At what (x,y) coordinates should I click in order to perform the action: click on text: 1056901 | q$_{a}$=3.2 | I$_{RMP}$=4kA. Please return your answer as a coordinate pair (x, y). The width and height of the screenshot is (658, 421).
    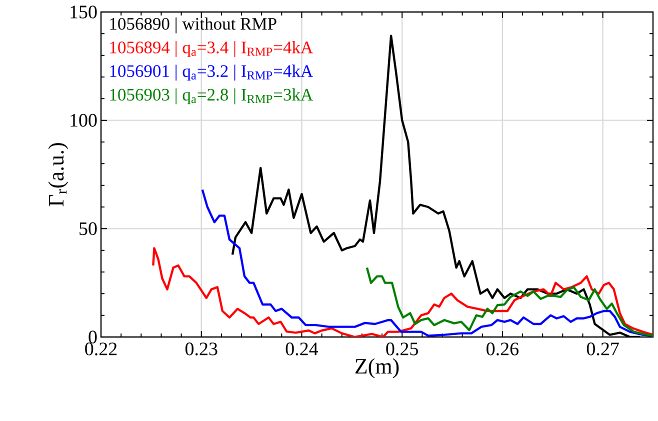
    Looking at the image, I should click on (211, 72).